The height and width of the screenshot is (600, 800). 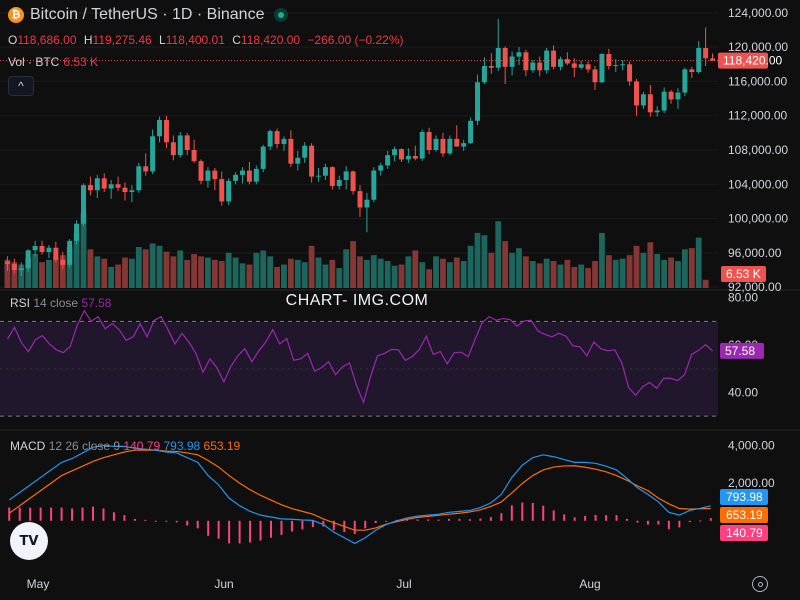 I want to click on high-key: H, so click(x=88, y=40).